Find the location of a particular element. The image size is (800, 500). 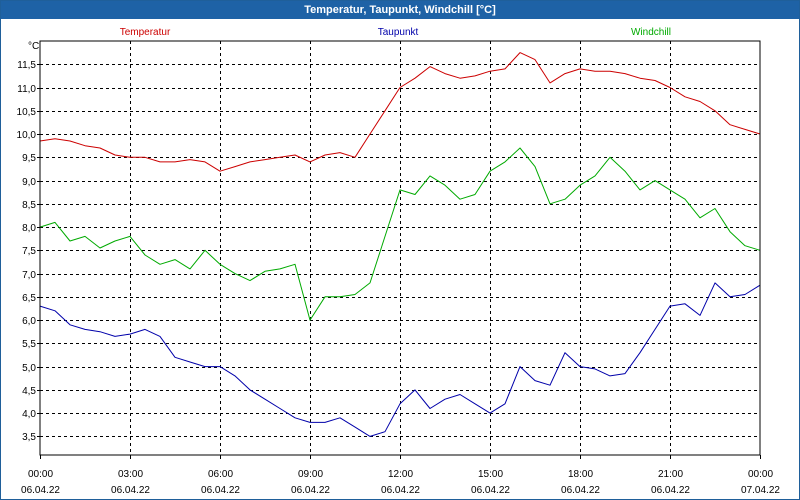

y-tick-label: 10,5 is located at coordinates (27, 112).